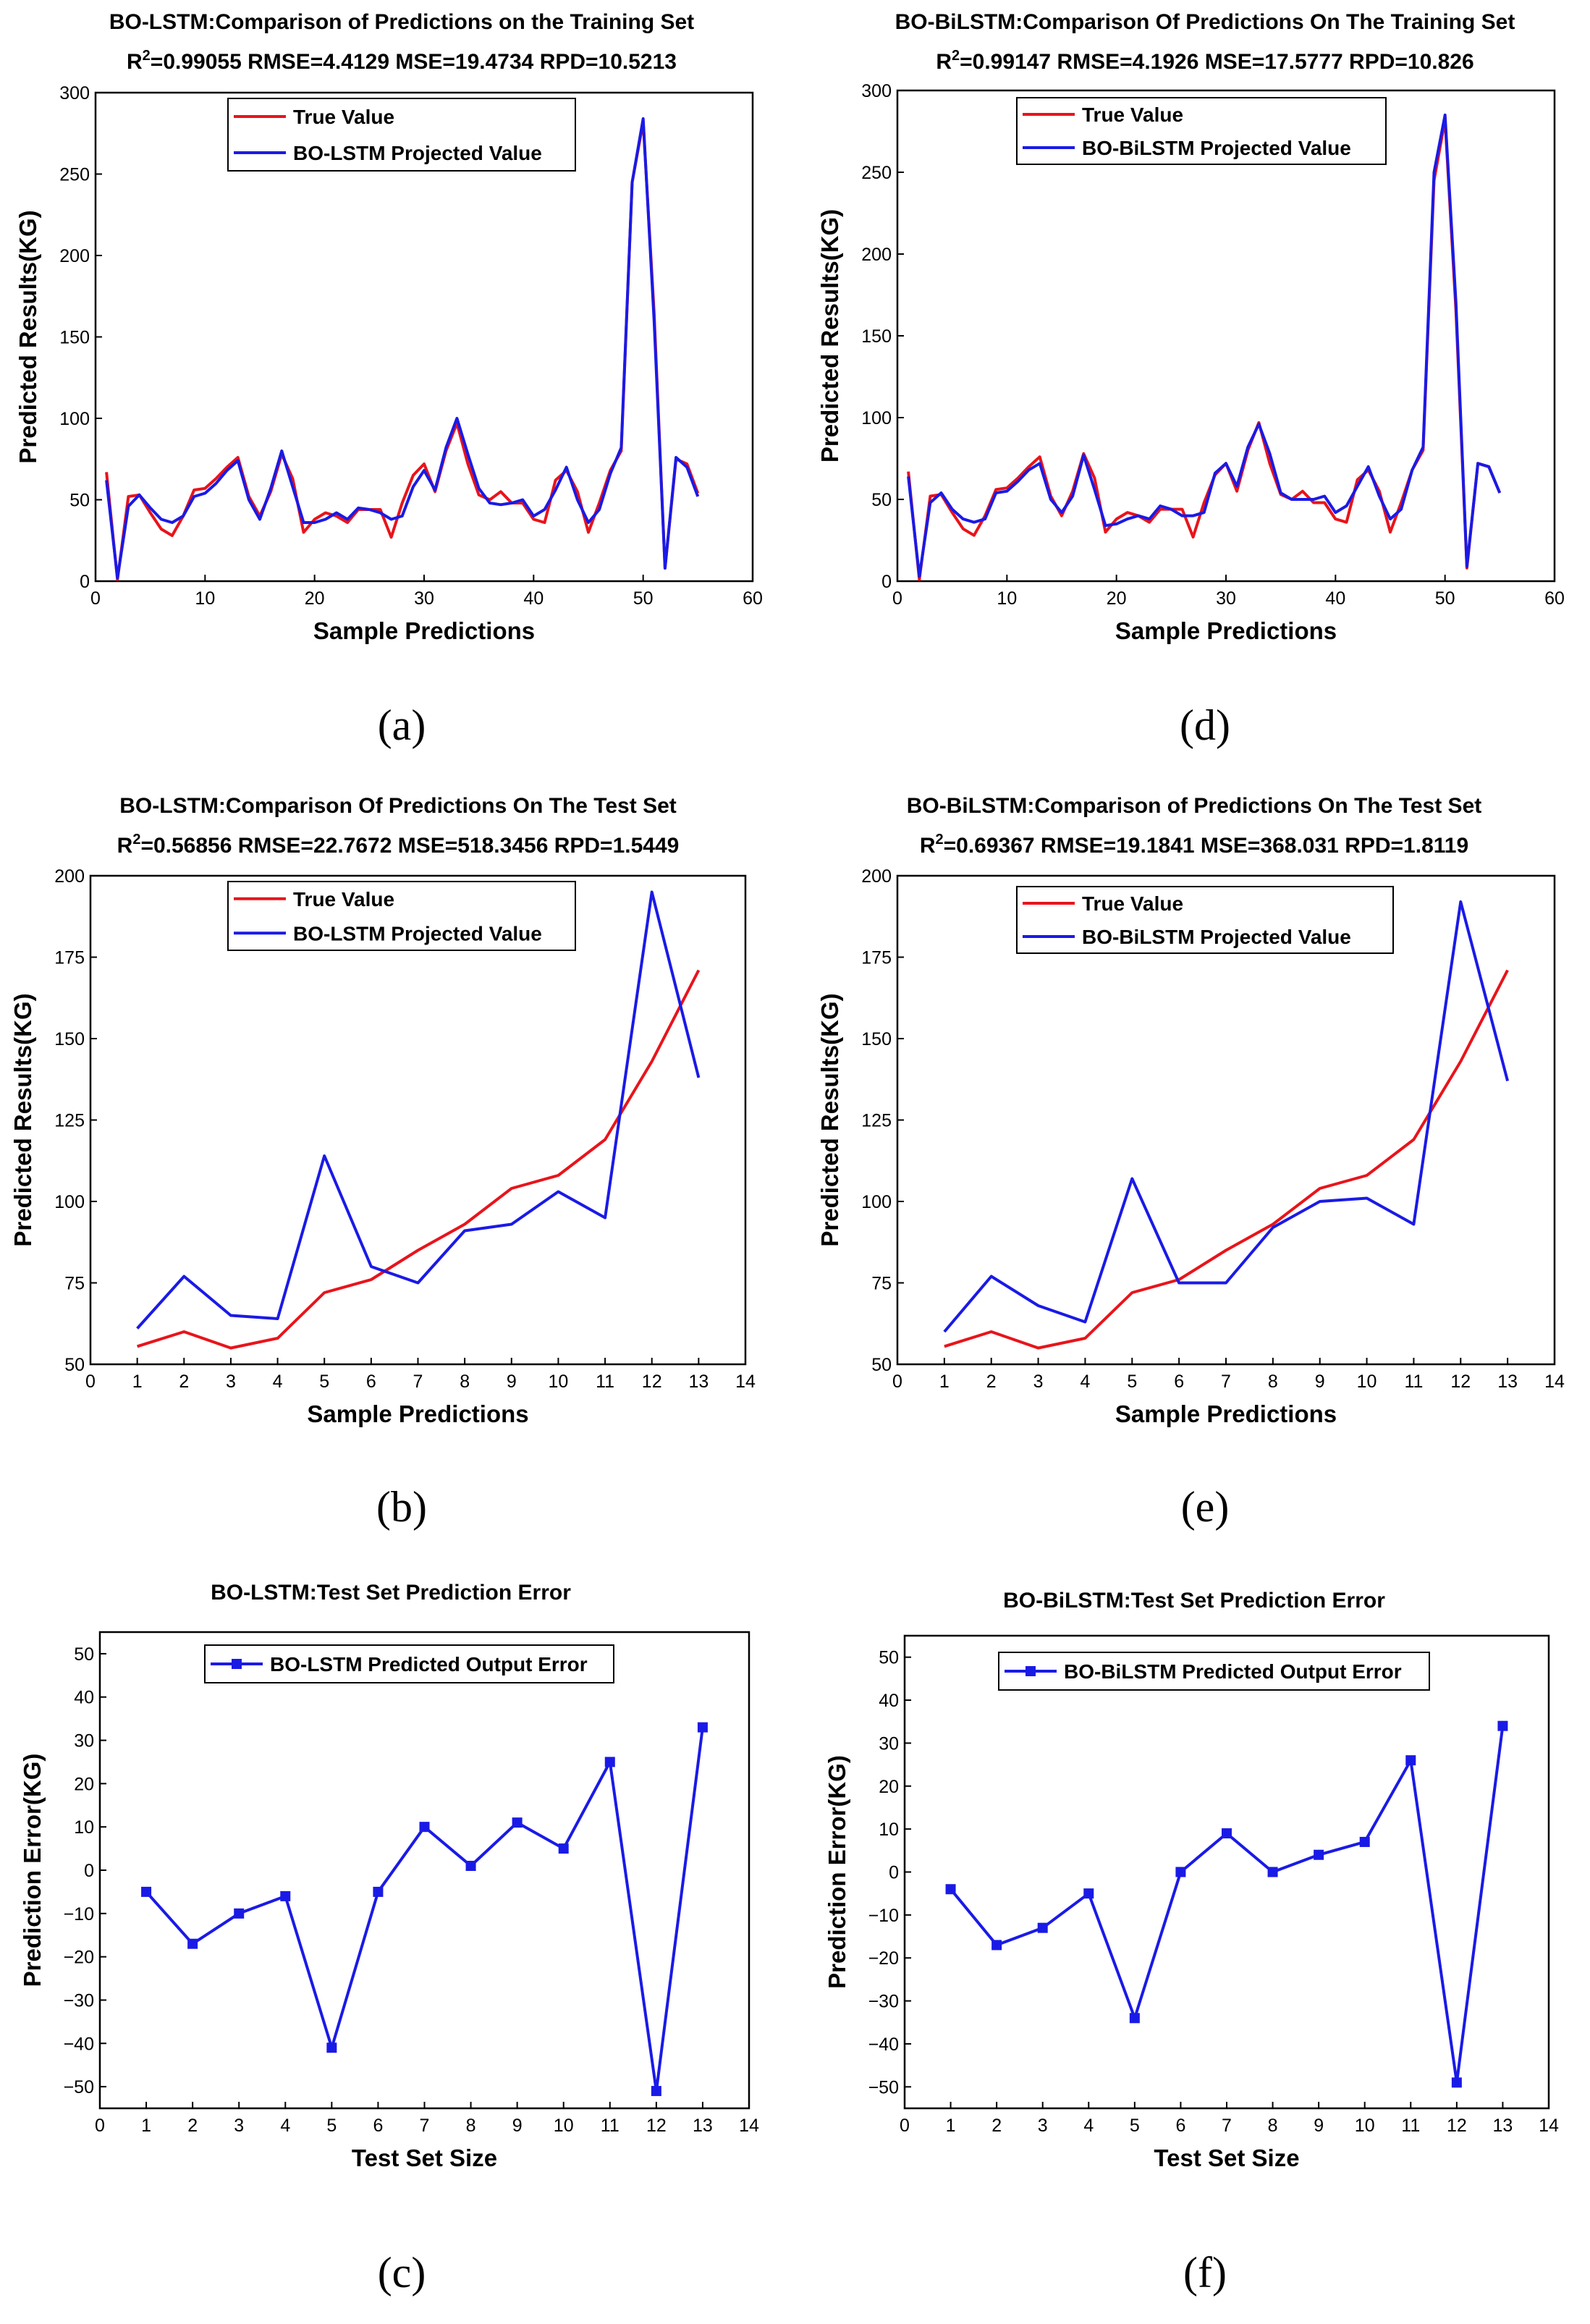  I want to click on chart-title: BO-BiLSTM:Test Set Prediction Error, so click(1194, 1601).